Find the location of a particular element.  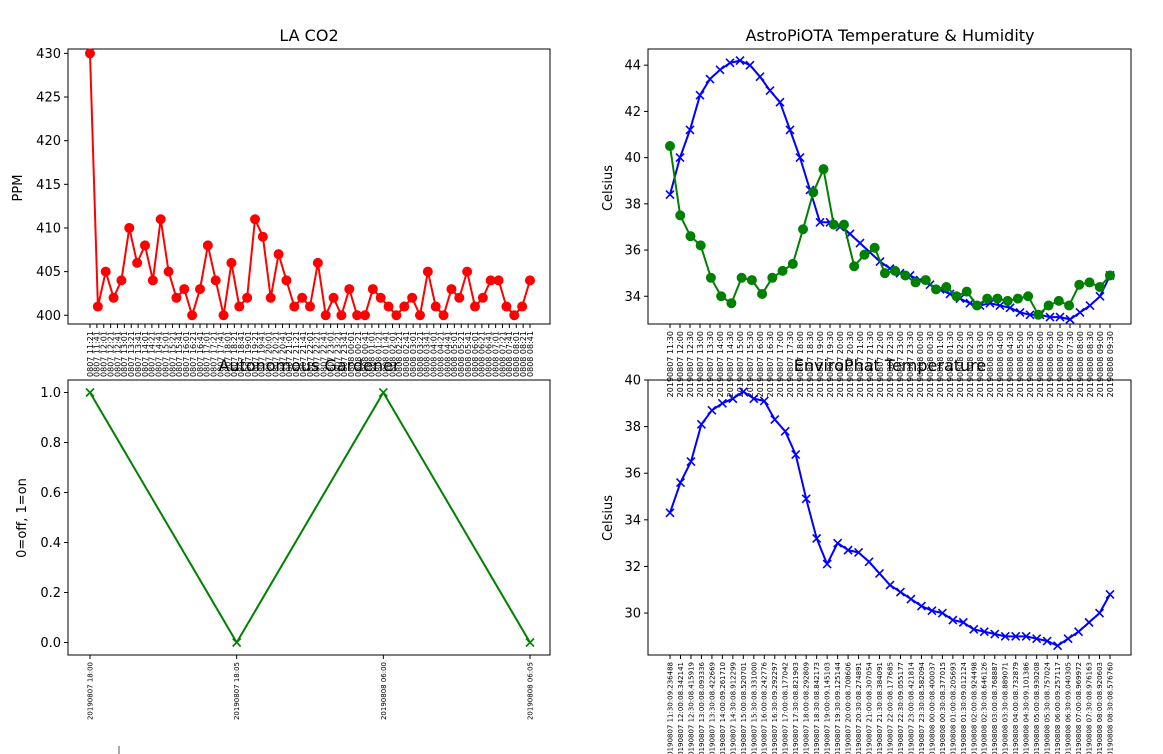

astro-xtick-label: 20190807 21:00 is located at coordinates (860, 364).